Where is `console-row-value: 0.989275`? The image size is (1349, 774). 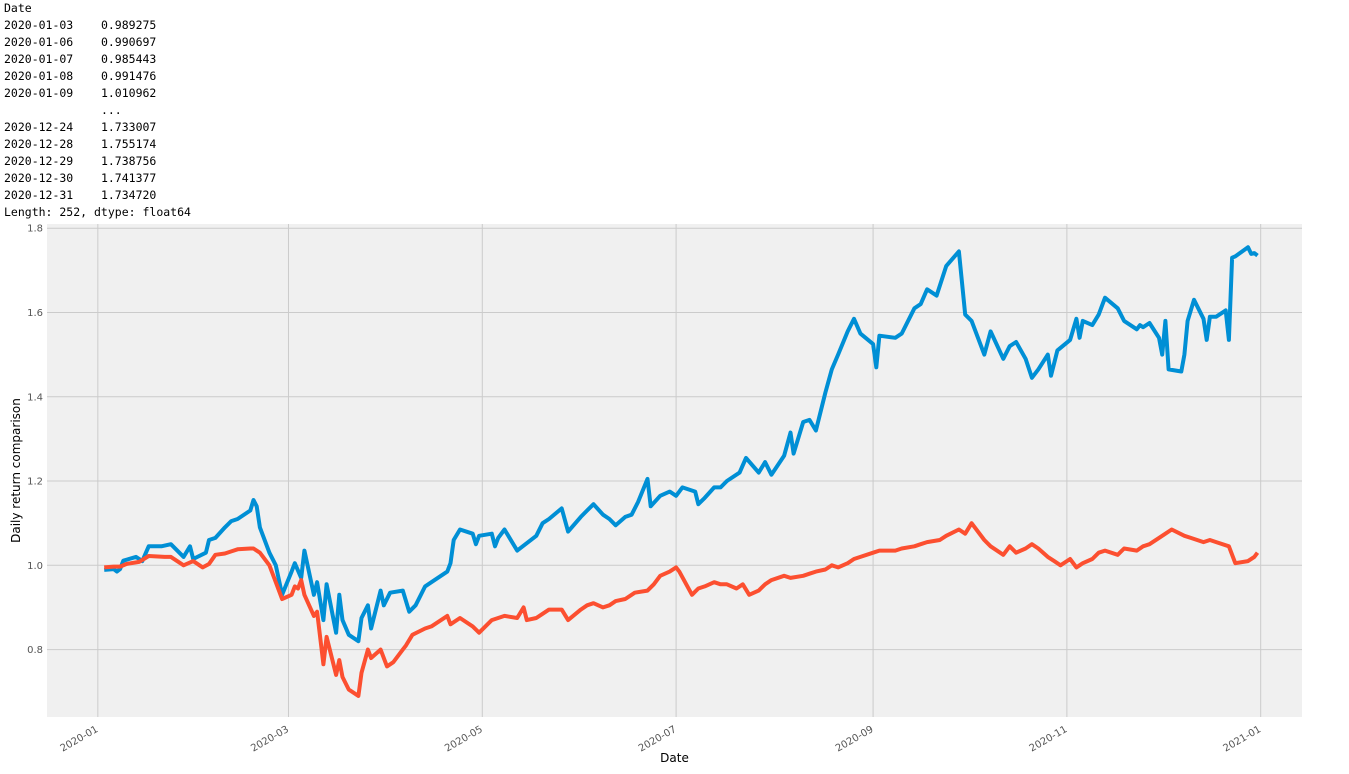 console-row-value: 0.989275 is located at coordinates (128, 25).